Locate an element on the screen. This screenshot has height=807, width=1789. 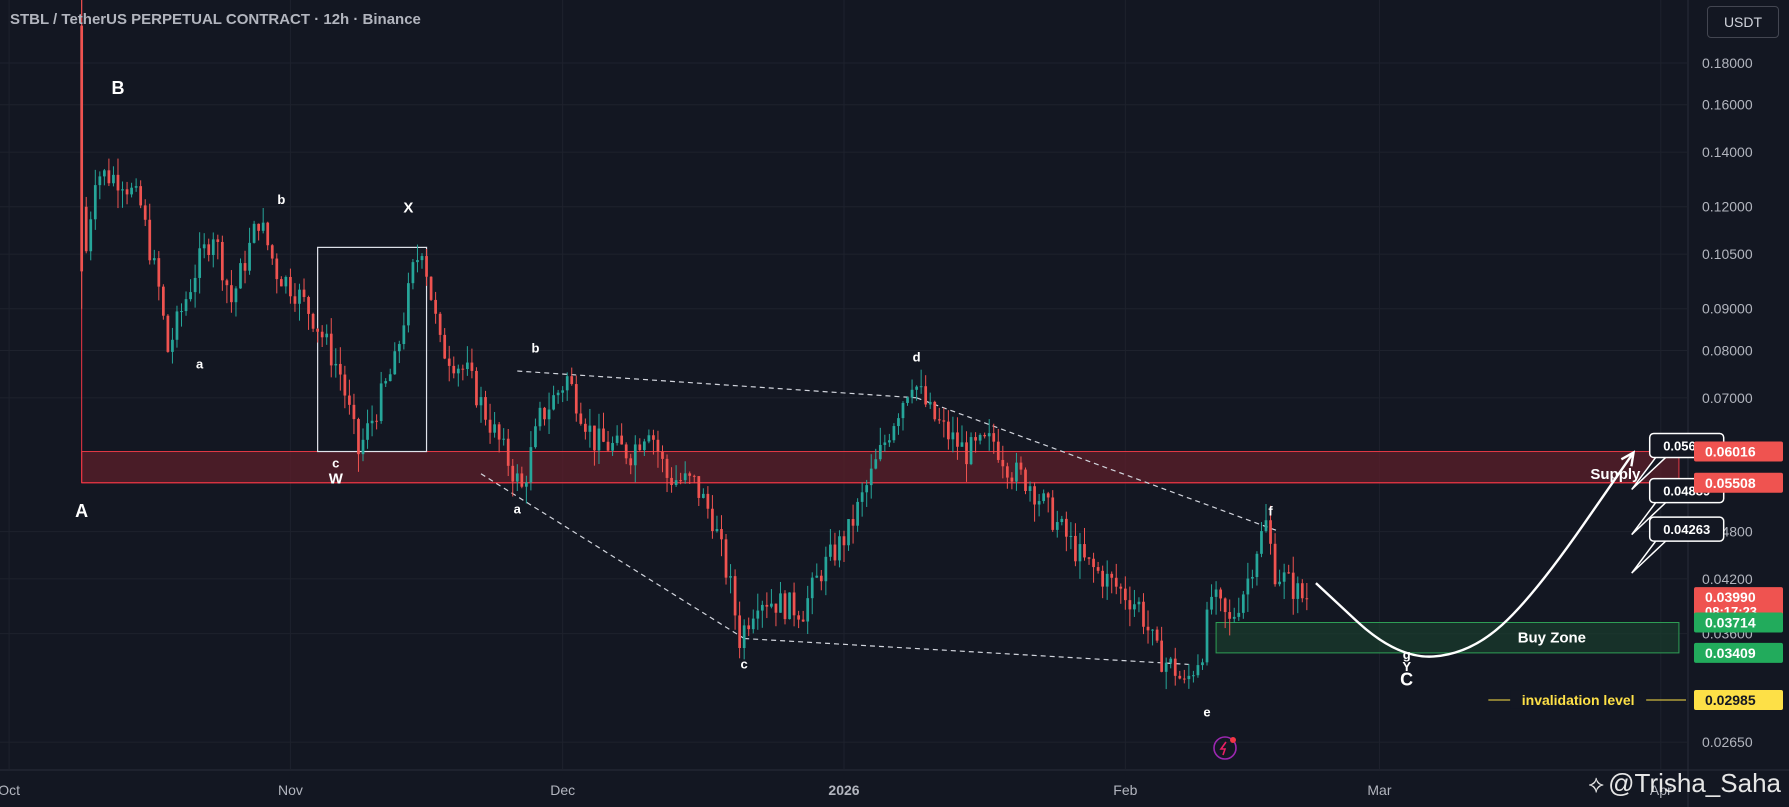
supply-zone-label: Supply is located at coordinates (1615, 474).